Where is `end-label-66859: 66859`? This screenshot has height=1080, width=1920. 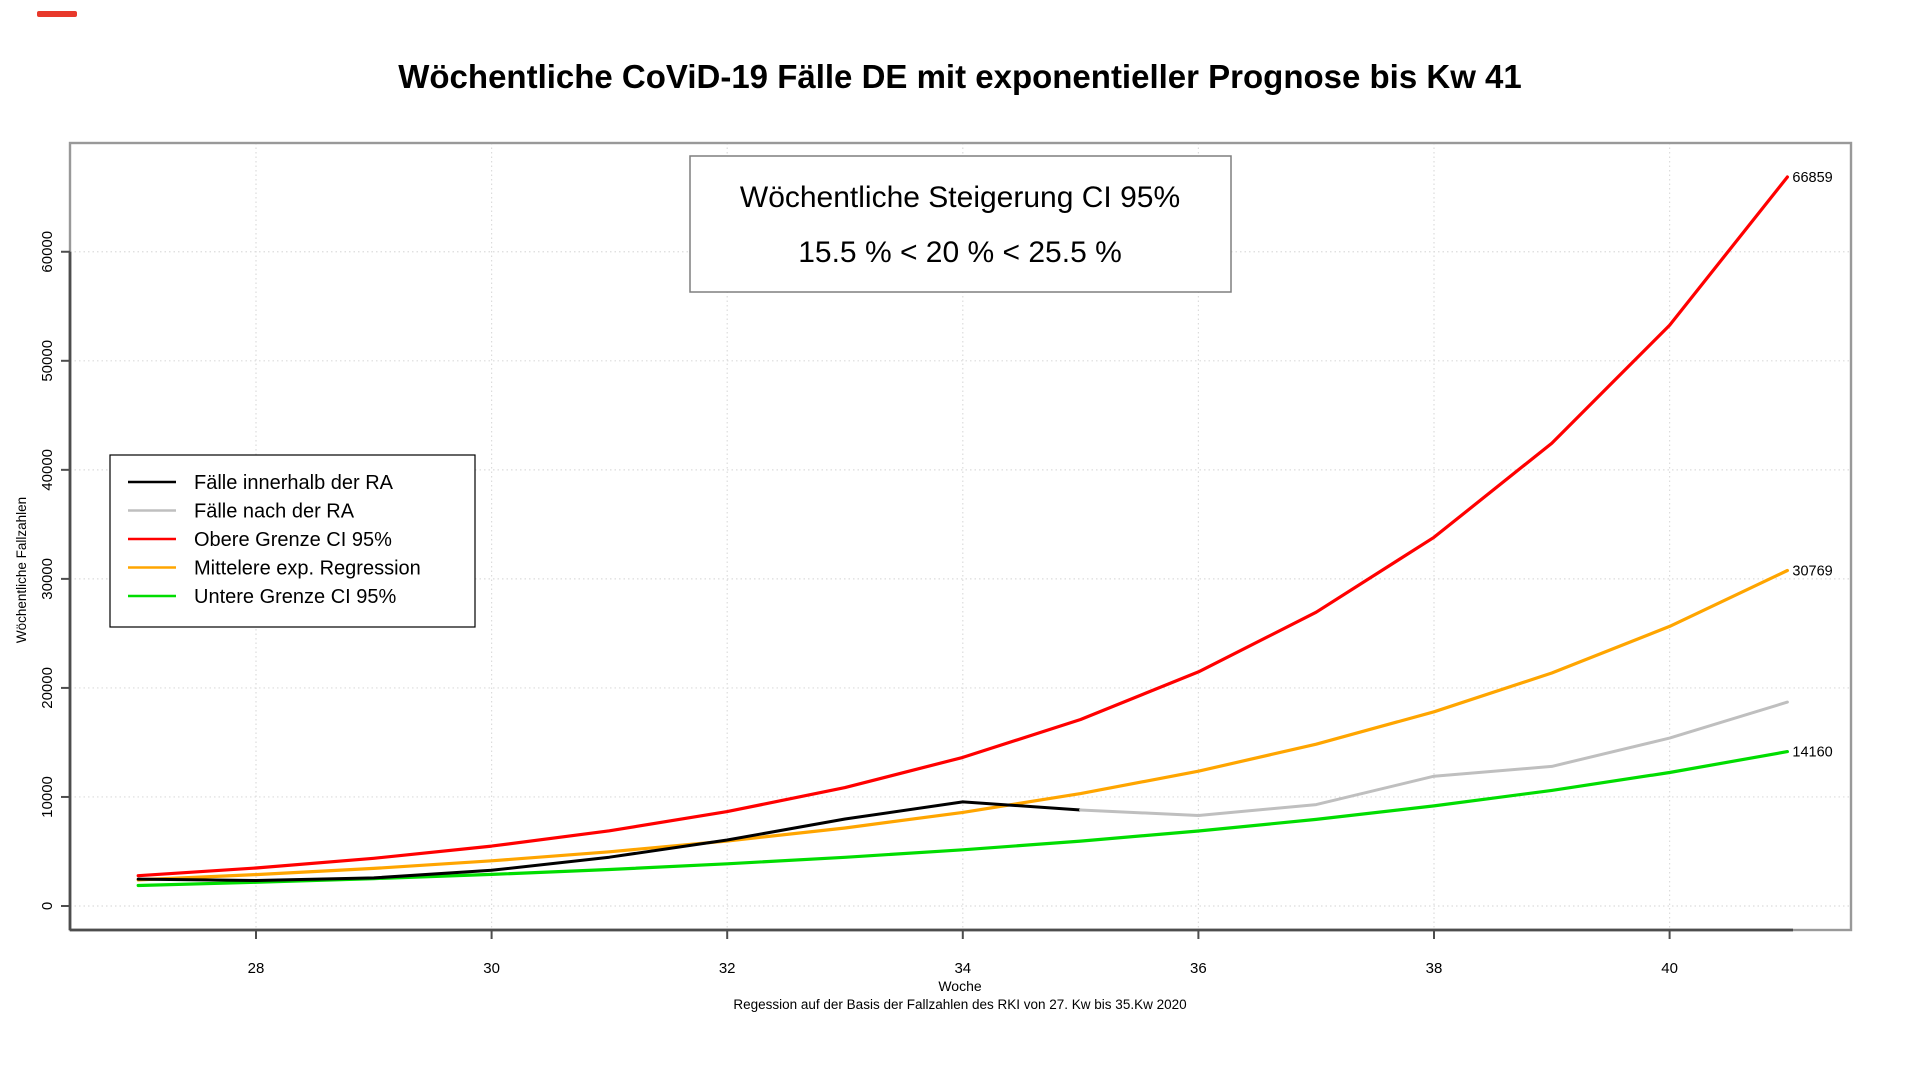
end-label-66859: 66859 is located at coordinates (1812, 178).